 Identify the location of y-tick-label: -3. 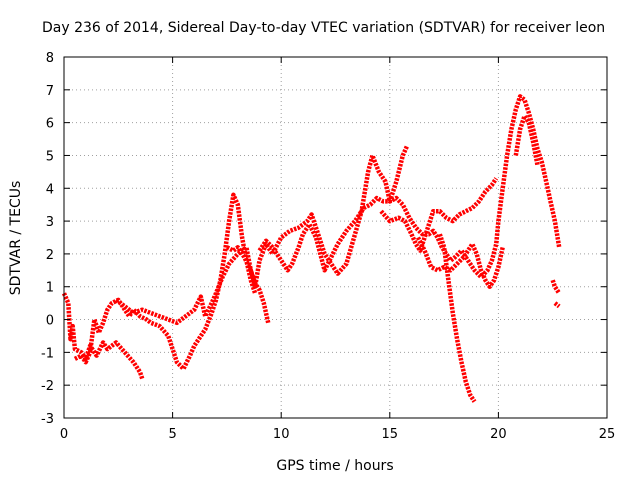
(47, 419).